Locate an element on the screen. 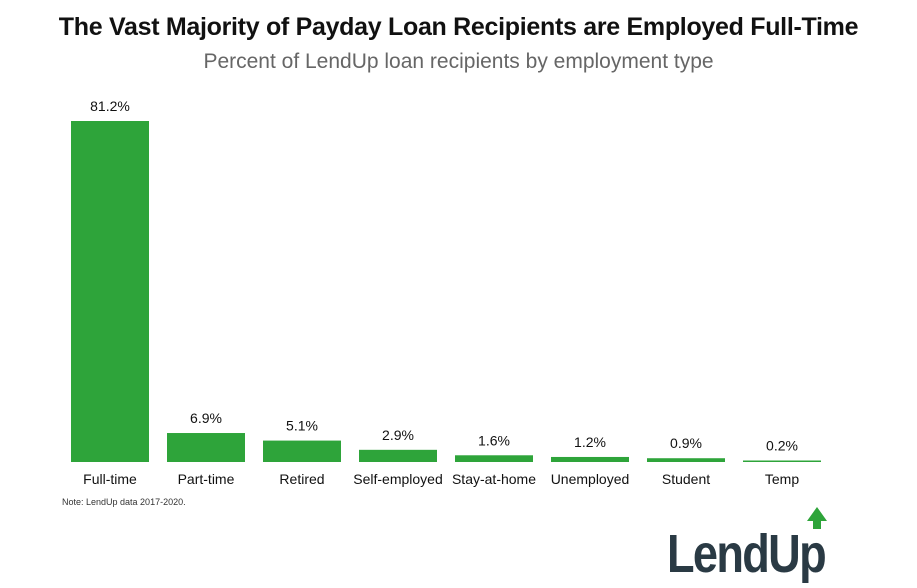 The image size is (917, 588). logo-wordmark: LendUp is located at coordinates (746, 554).